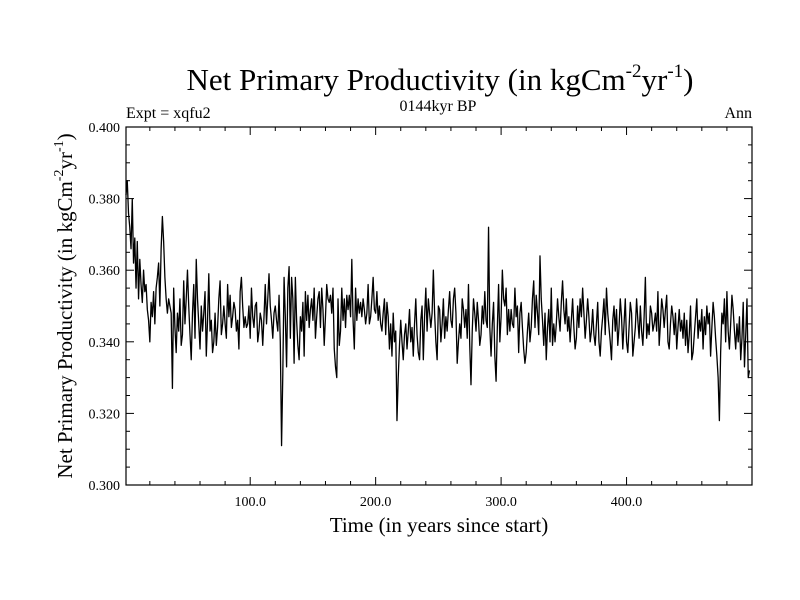  I want to click on y-tick-label: 0.300, so click(105, 486).